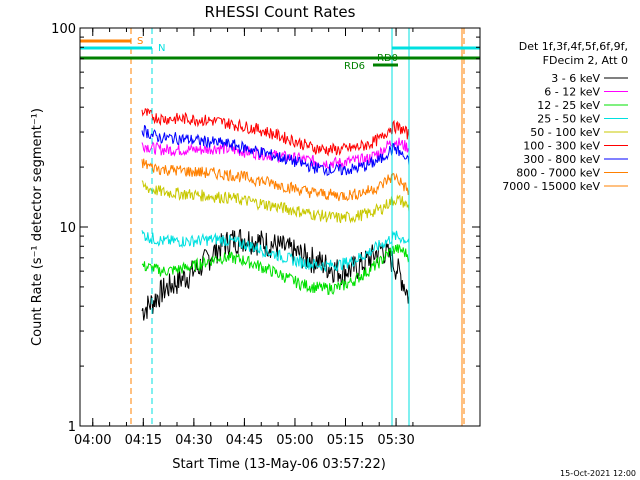 Image resolution: width=640 pixels, height=480 pixels. Describe the element at coordinates (143, 440) in the screenshot. I see `x-tick-label-1: 04:15` at that location.